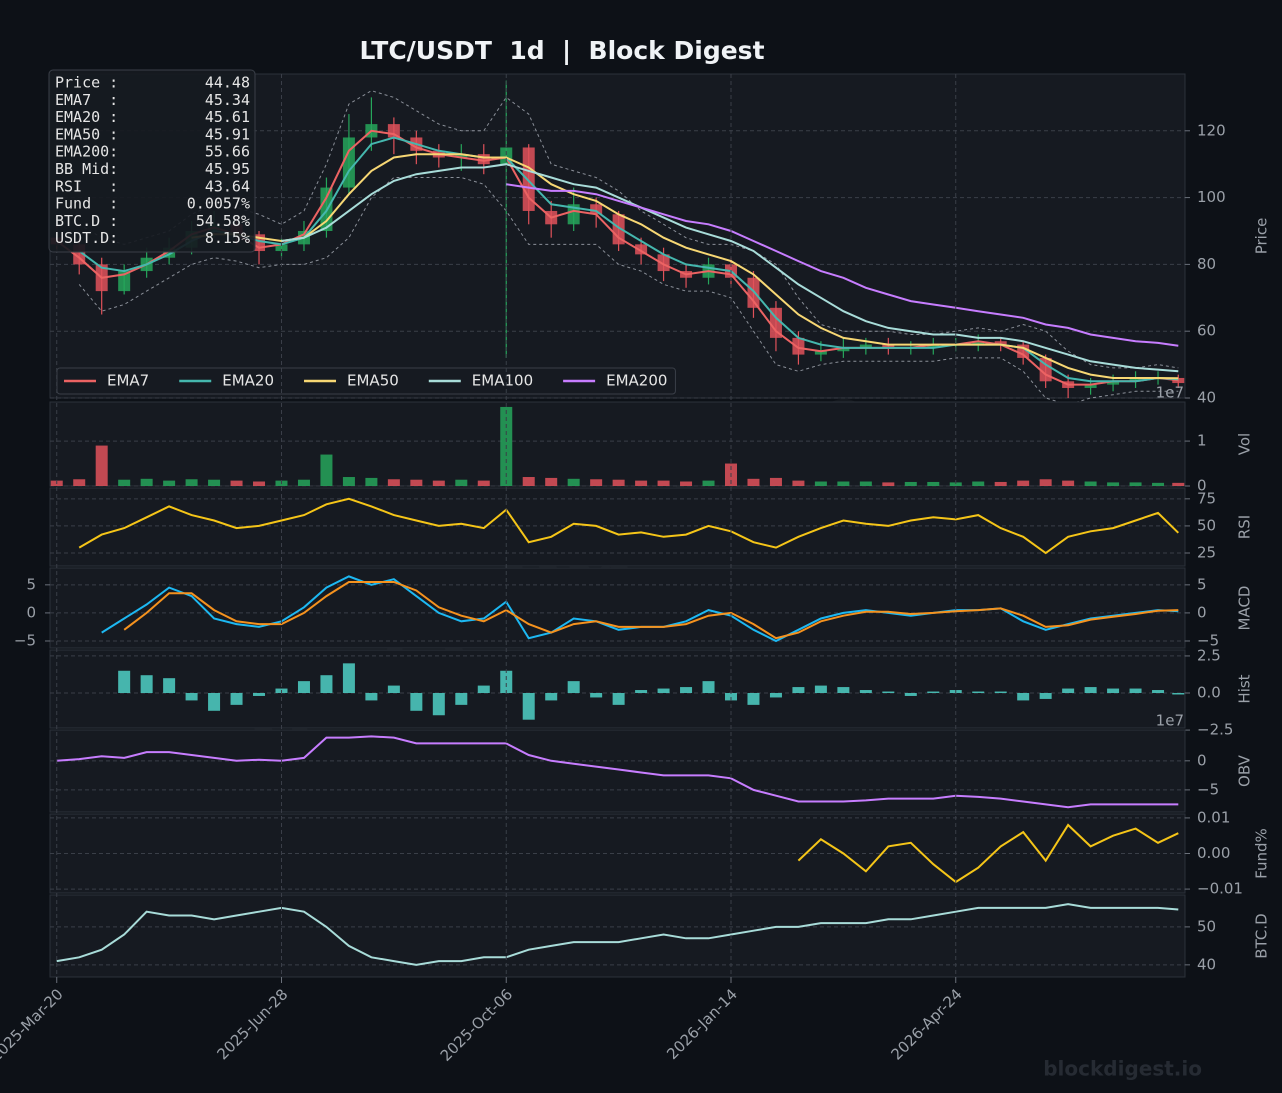  I want to click on y-axis-label: OBV, so click(1245, 770).